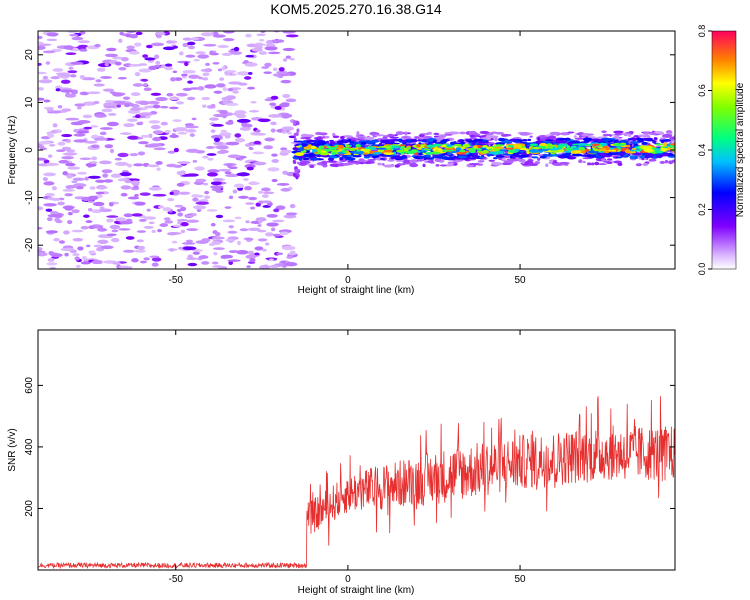  I want to click on colorbar-tick-label: 0.0, so click(702, 269).